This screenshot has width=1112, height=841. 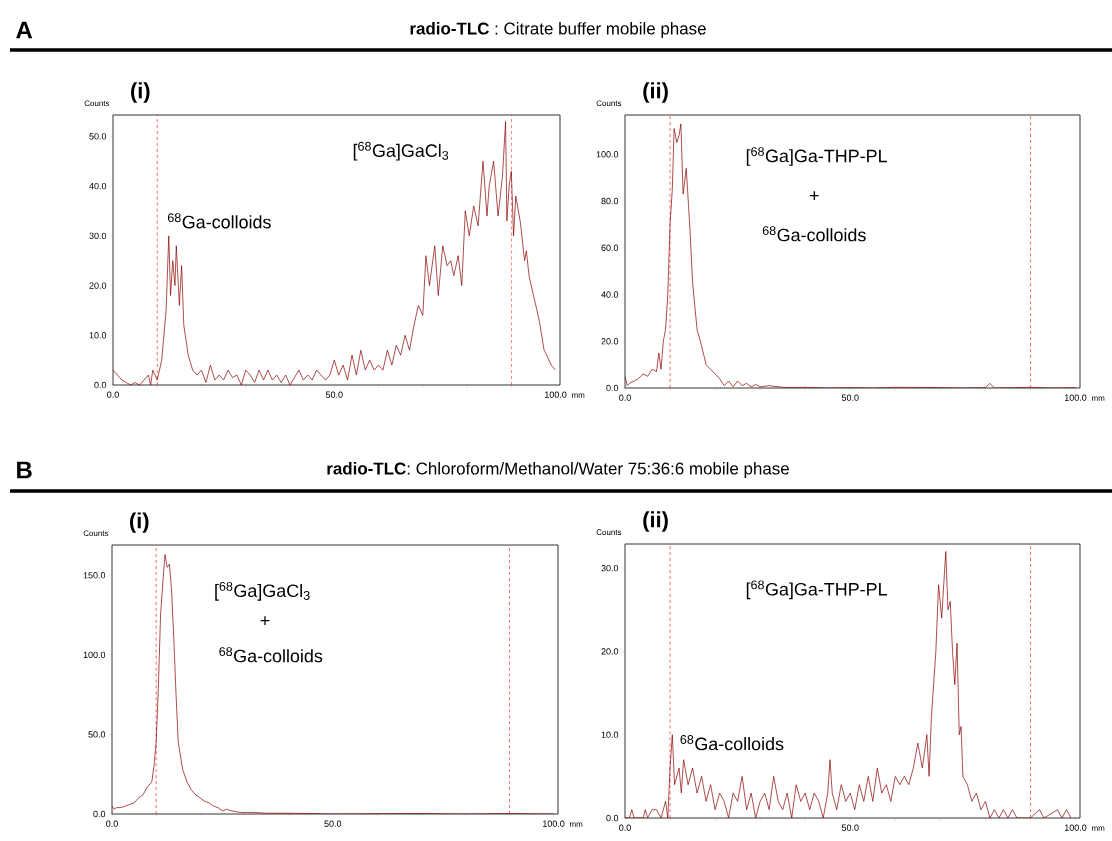 What do you see at coordinates (558, 30) in the screenshot?
I see `text: radio-TLC : Citrate buffer mobile phase` at bounding box center [558, 30].